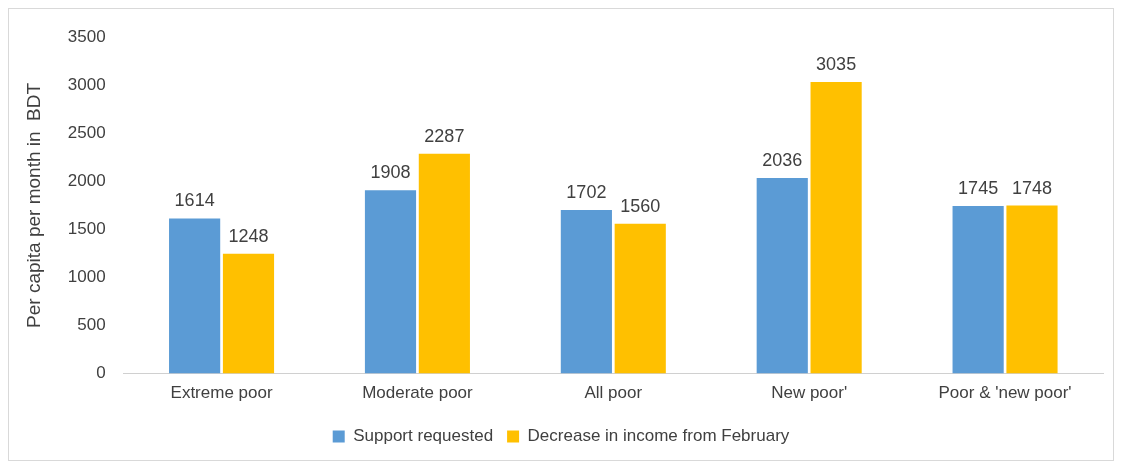 The height and width of the screenshot is (469, 1122). I want to click on data-label: 1248, so click(248, 235).